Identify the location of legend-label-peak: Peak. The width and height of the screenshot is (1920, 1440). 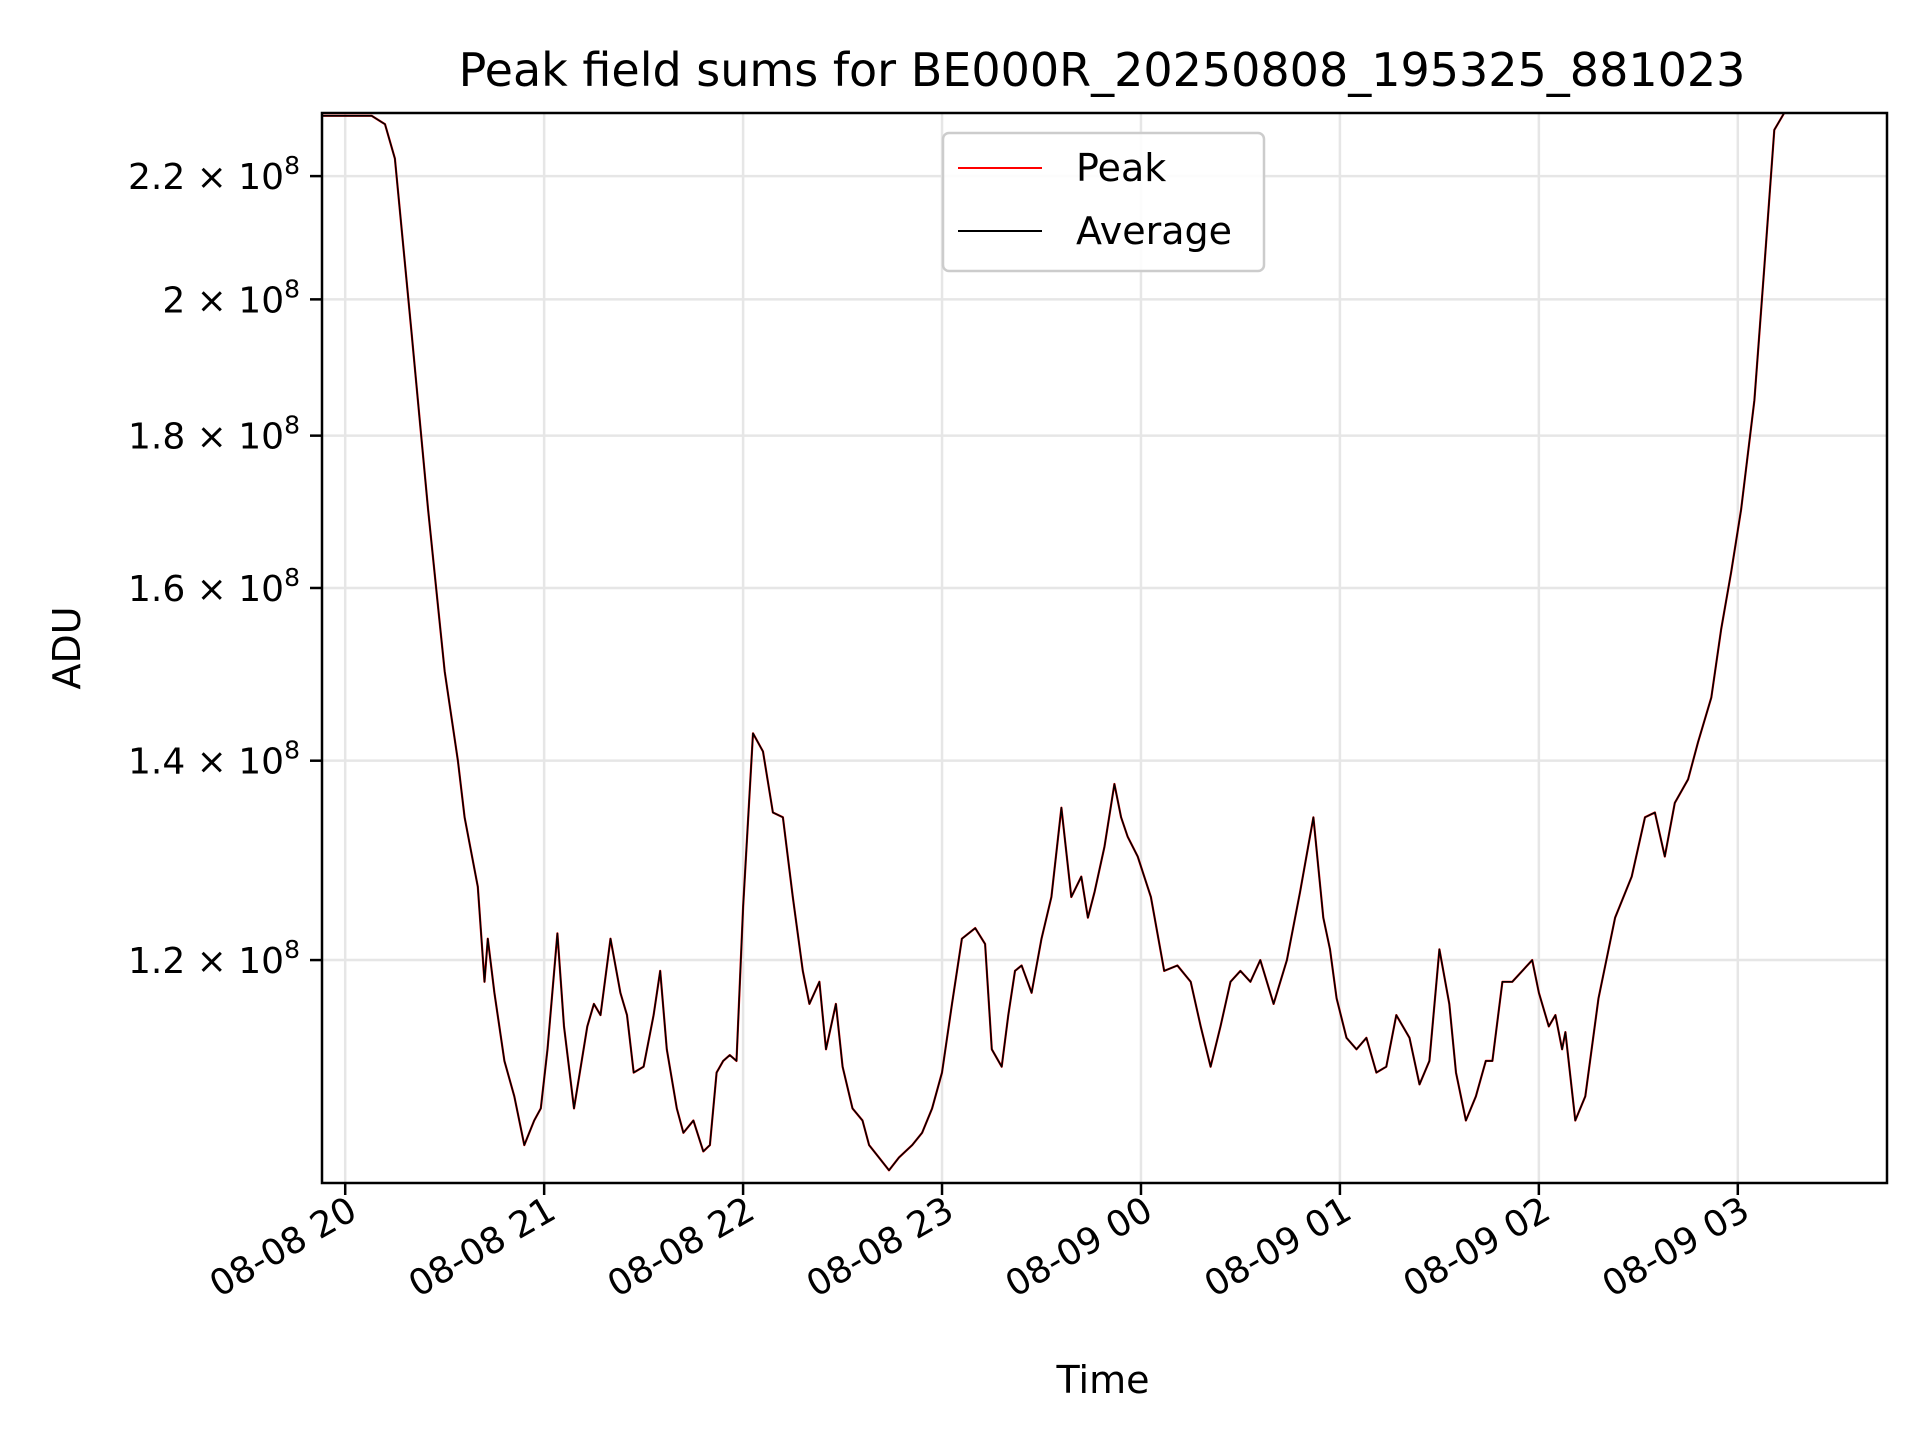
(1121, 168).